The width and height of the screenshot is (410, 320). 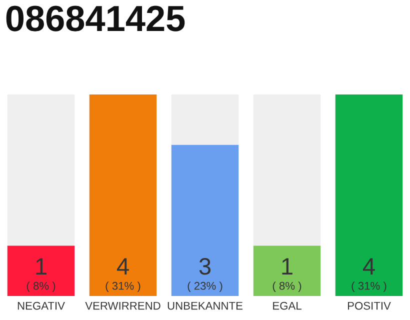 What do you see at coordinates (122, 306) in the screenshot?
I see `x-tick-label: VERWIRREND` at bounding box center [122, 306].